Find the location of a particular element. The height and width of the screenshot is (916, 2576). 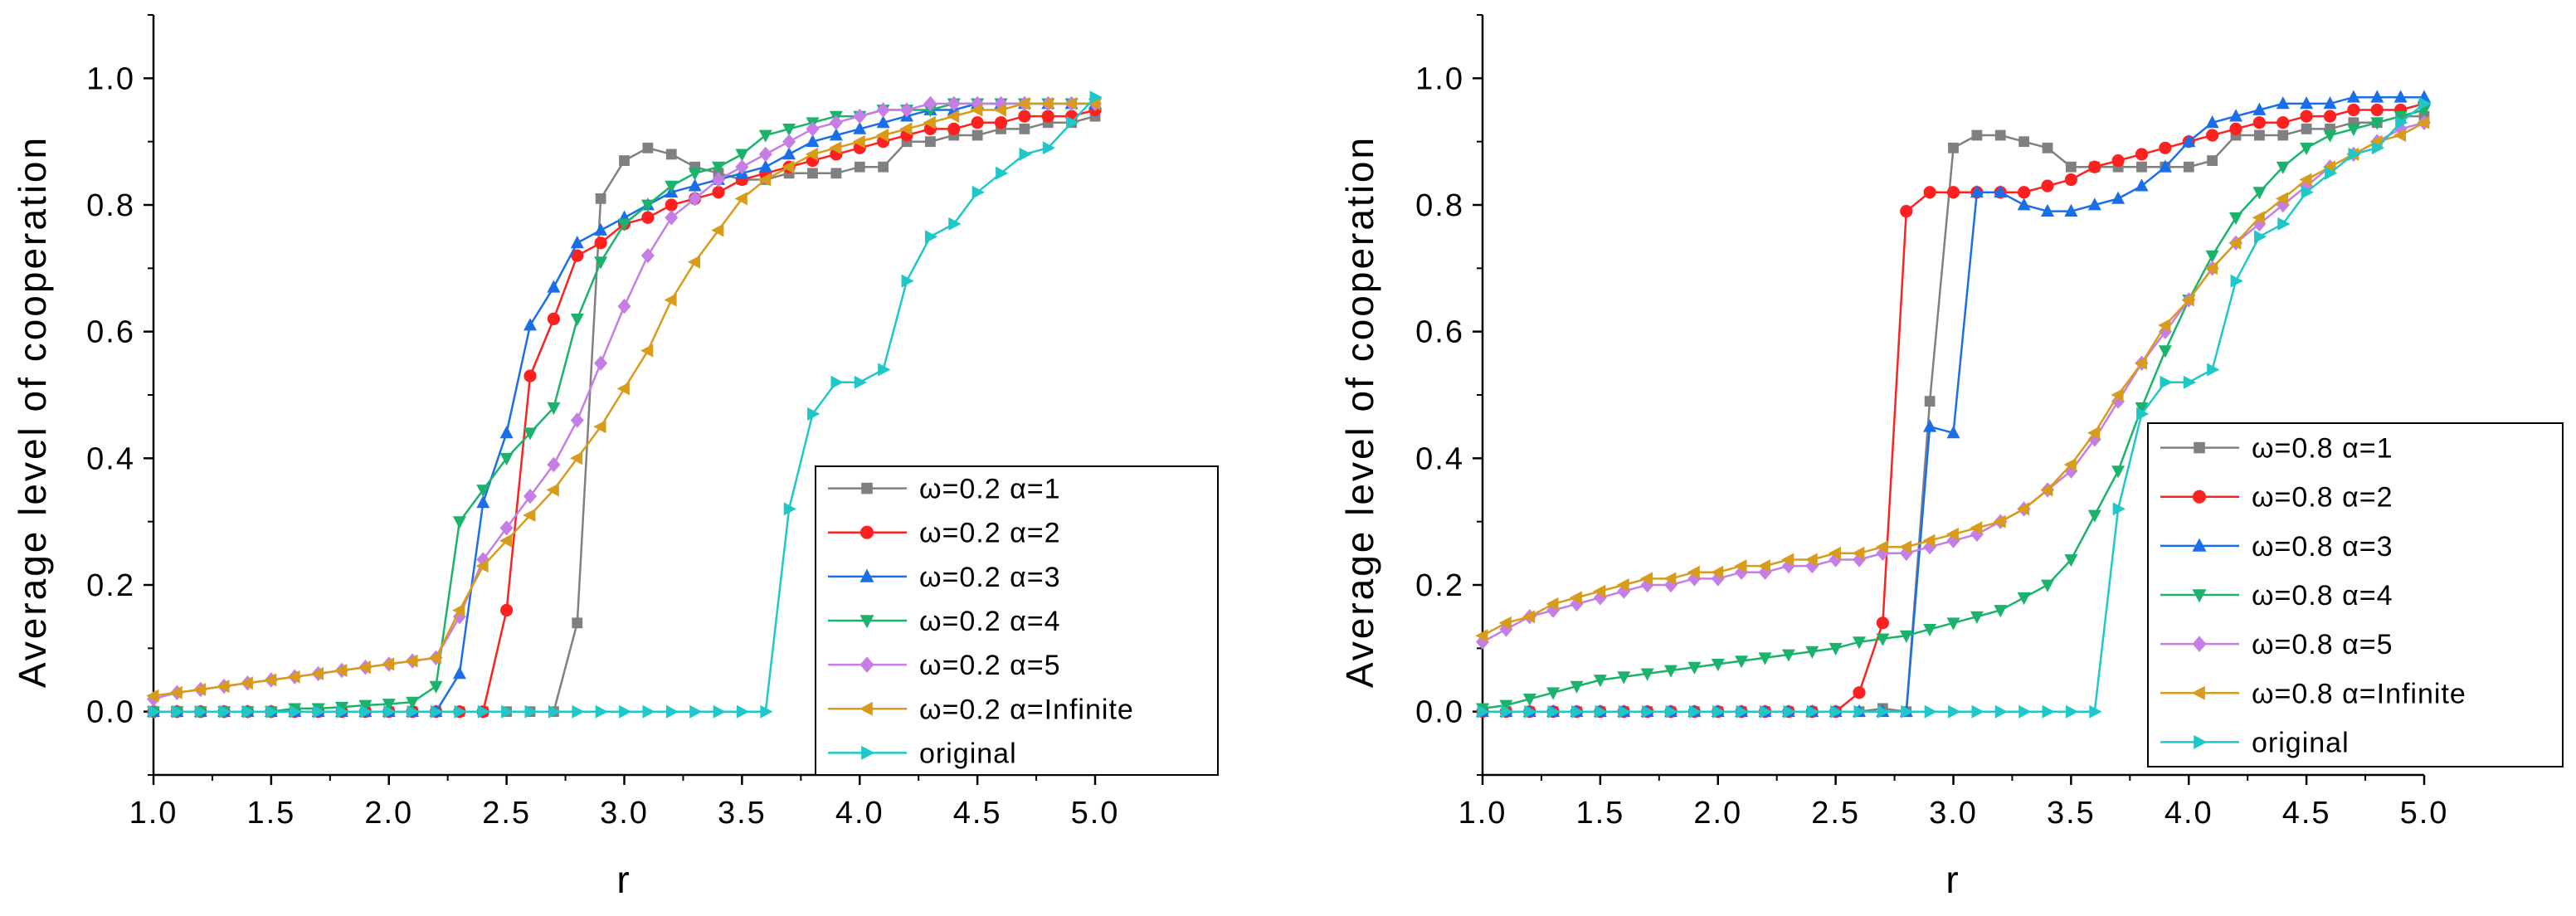

x-axis-title: r is located at coordinates (623, 879).